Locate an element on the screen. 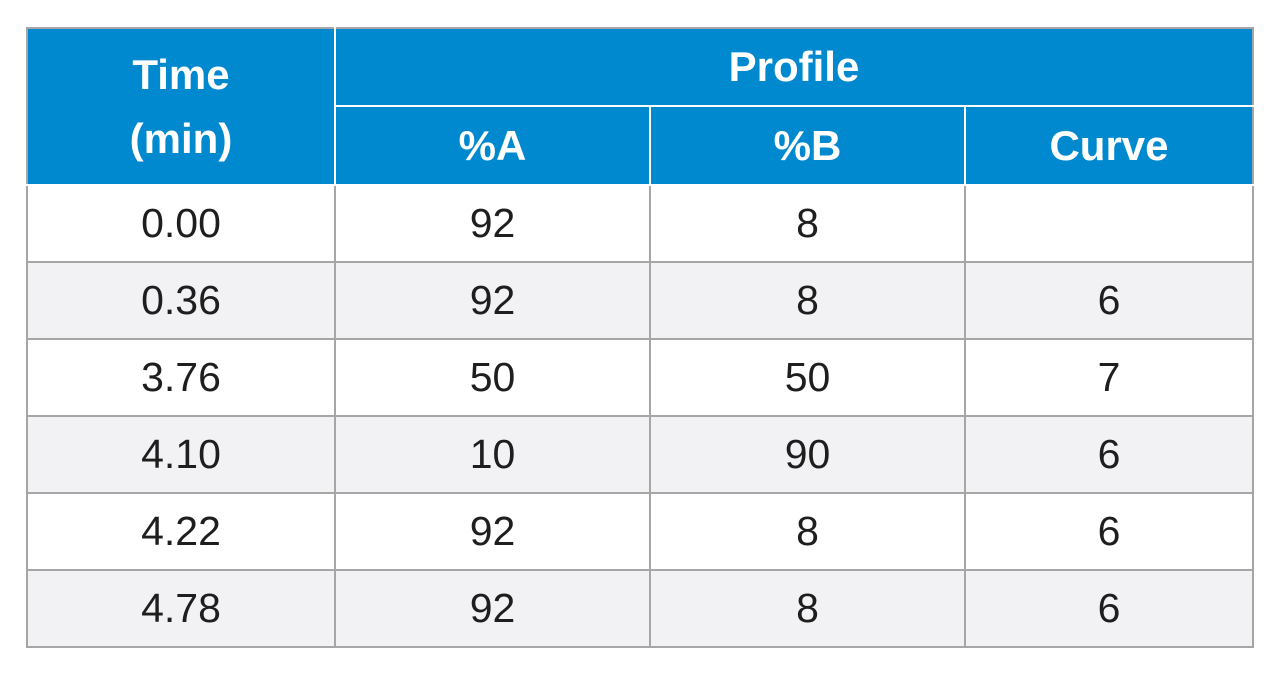  table-row: 0.00 92 8 is located at coordinates (640, 223).